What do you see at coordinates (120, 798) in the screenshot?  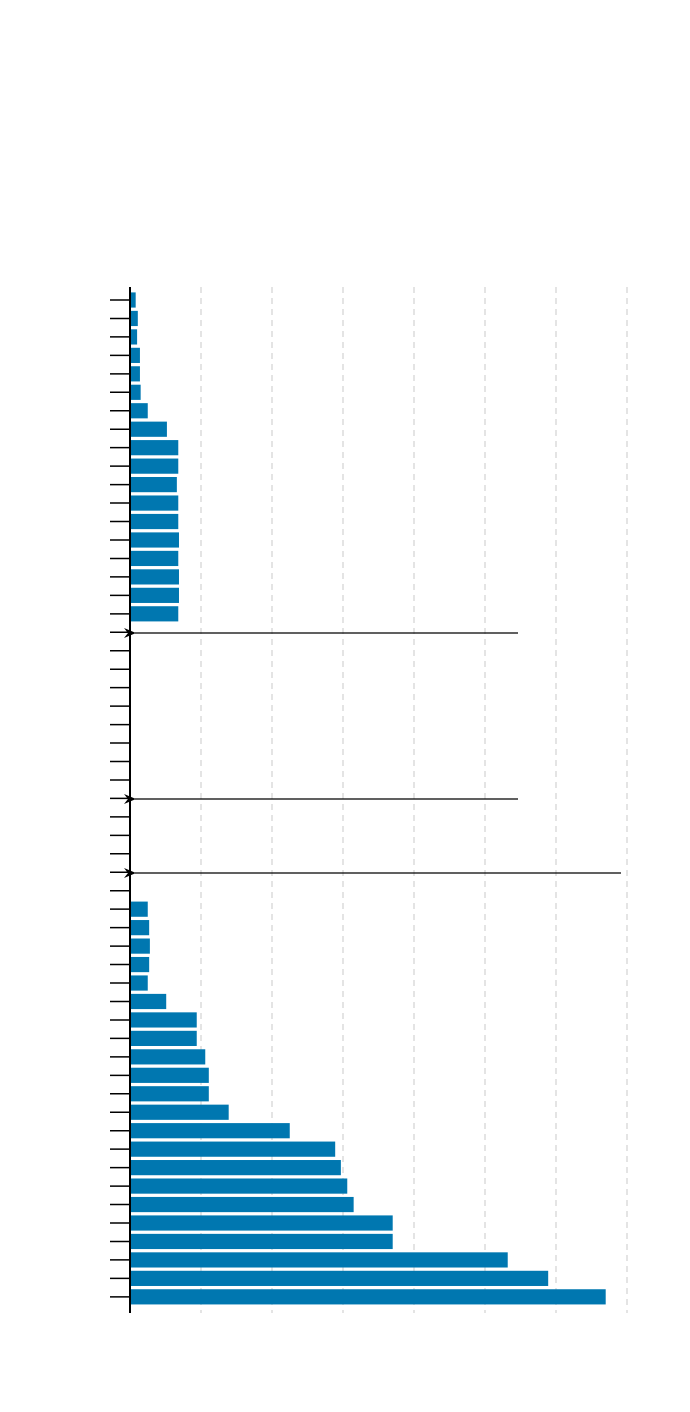 I see `ticks` at bounding box center [120, 798].